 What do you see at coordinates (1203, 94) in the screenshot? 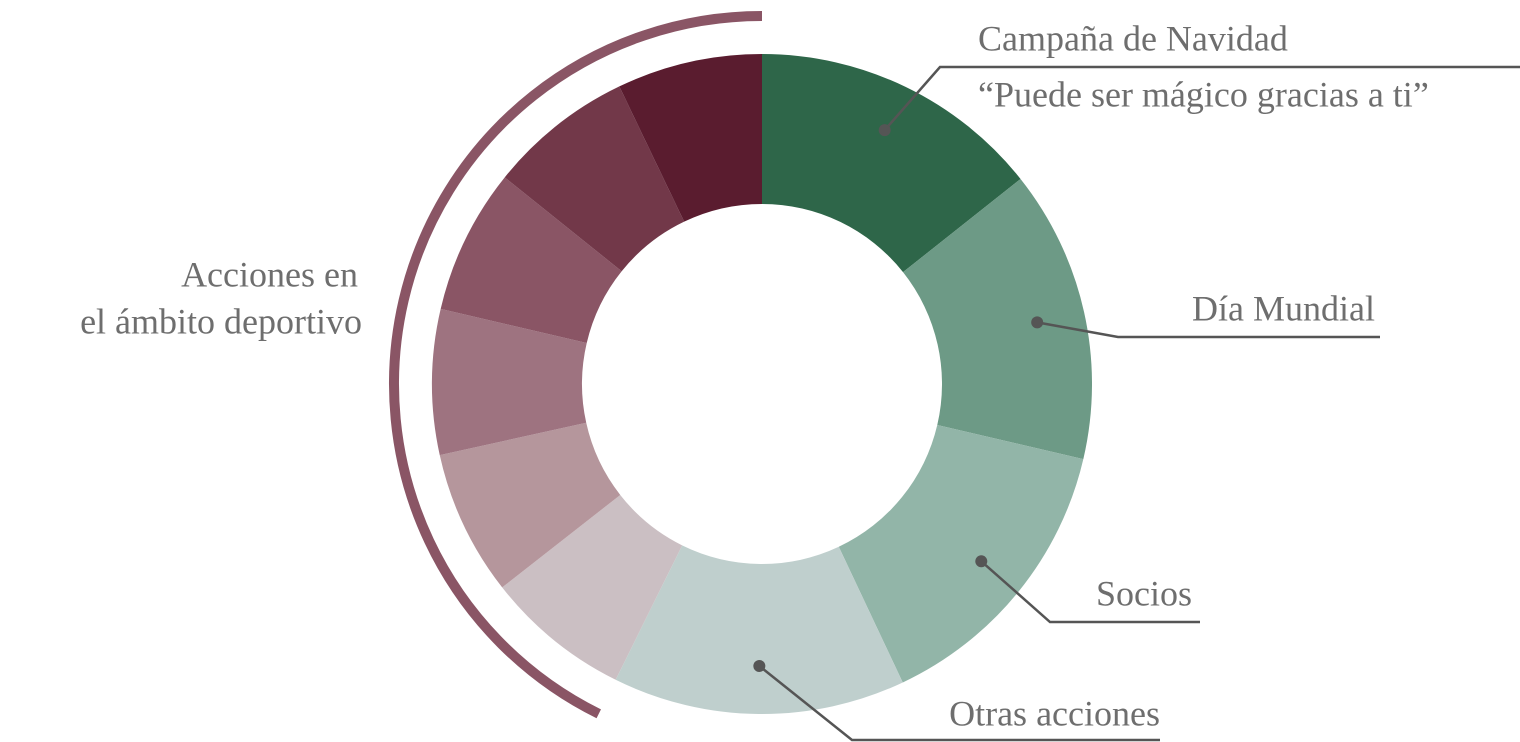
I see `category-label: “Puede ser mágico gracias a ti”` at bounding box center [1203, 94].